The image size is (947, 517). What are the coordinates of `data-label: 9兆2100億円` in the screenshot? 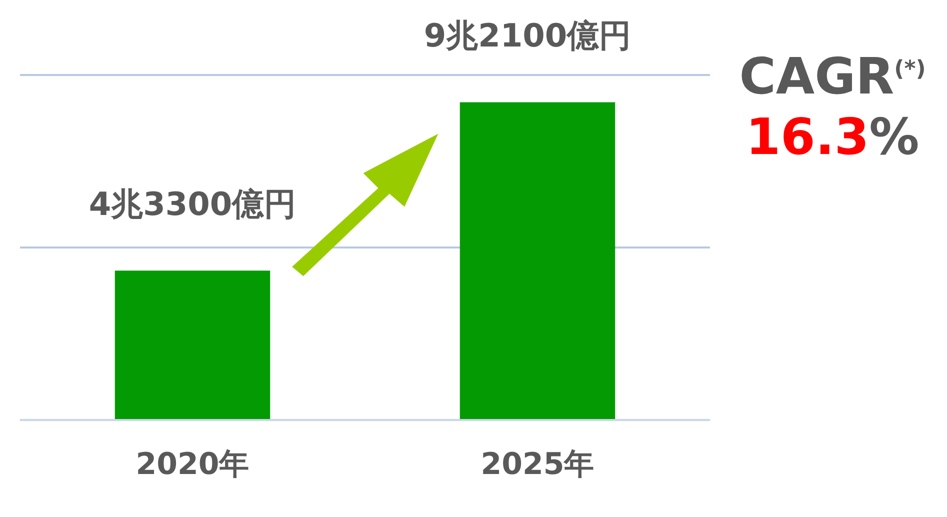 It's located at (528, 35).